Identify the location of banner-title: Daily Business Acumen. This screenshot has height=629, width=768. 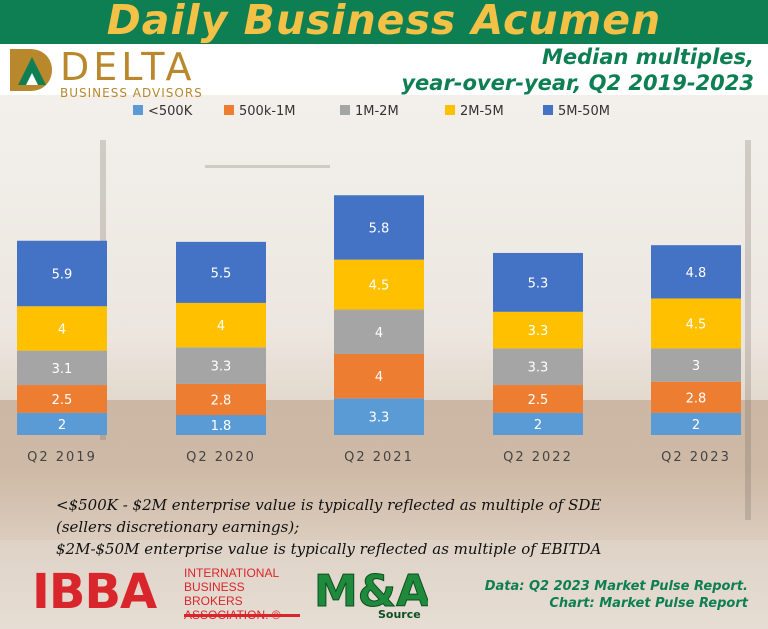
(384, 22).